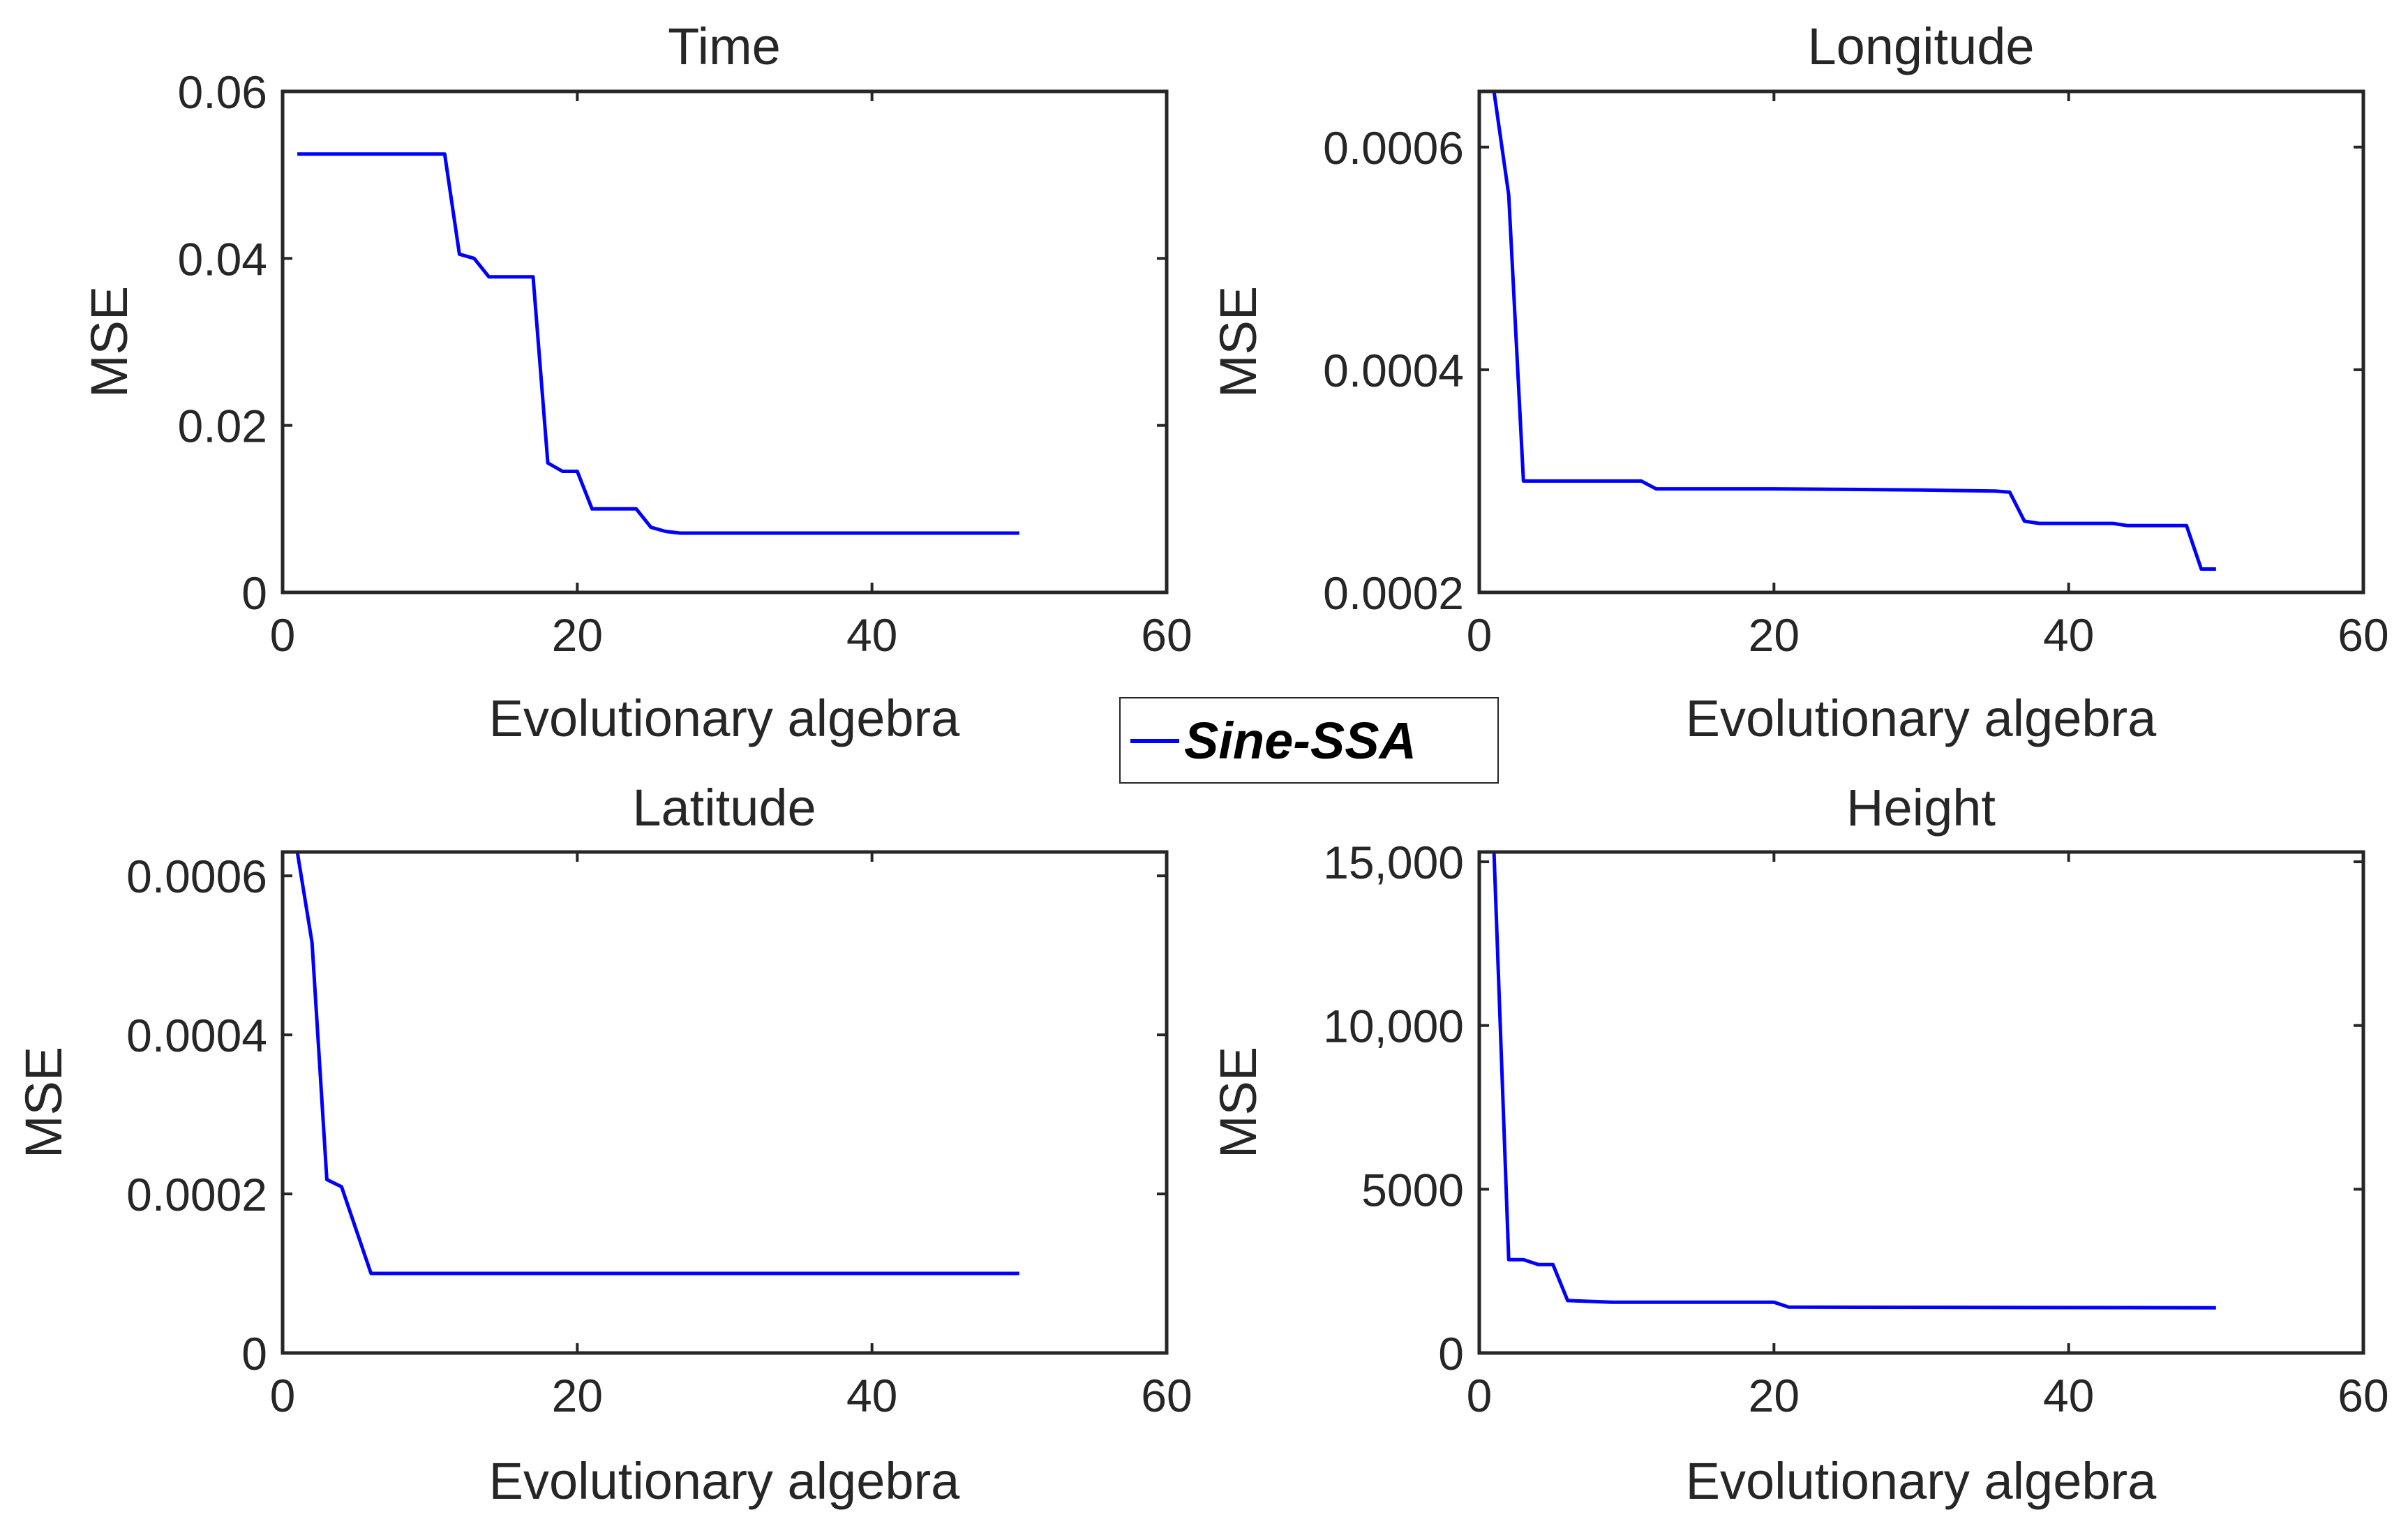 This screenshot has width=2408, height=1533. I want to click on panel-title: Height, so click(1921, 808).